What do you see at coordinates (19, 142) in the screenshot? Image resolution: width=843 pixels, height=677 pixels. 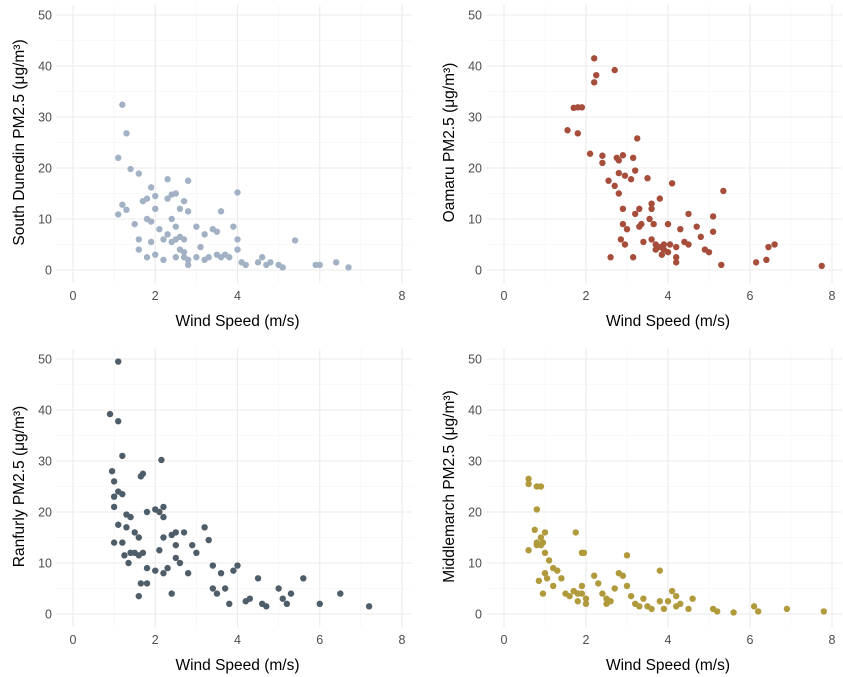 I see `y-axis-title: South Dunedin PM2.5 (μg/m³)` at bounding box center [19, 142].